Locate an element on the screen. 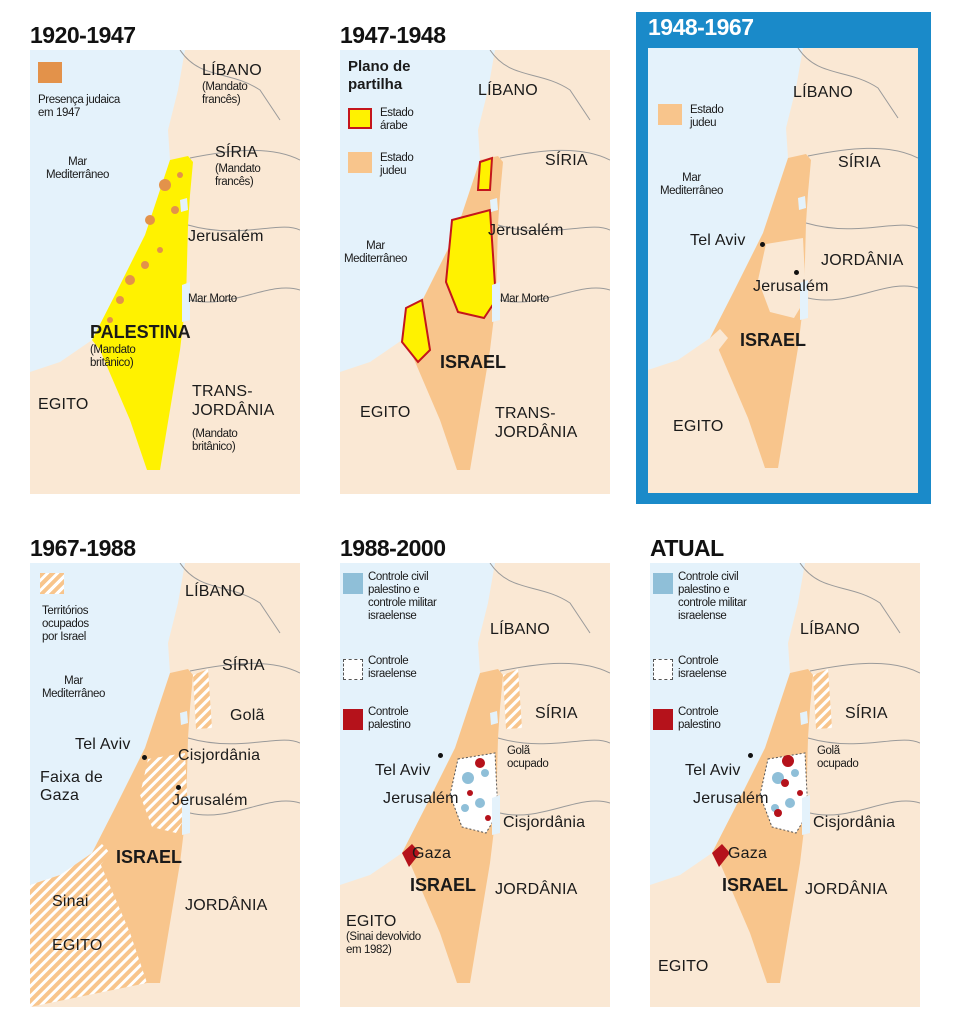 The height and width of the screenshot is (1024, 953). west-bank-occupied is located at coordinates (164, 793).